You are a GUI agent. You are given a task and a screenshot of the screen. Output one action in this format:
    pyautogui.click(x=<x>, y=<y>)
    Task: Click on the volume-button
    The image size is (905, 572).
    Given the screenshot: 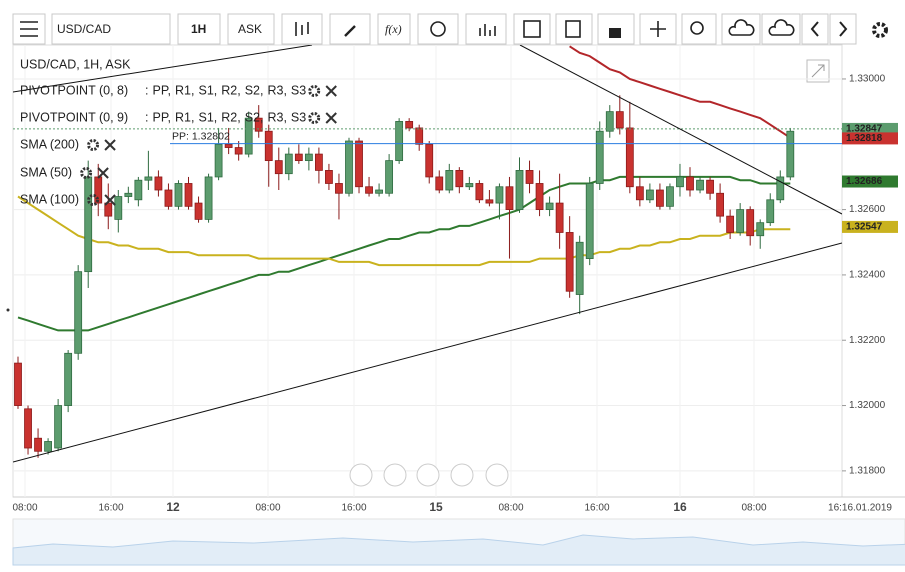 What is the action you would take?
    pyautogui.click(x=486, y=29)
    